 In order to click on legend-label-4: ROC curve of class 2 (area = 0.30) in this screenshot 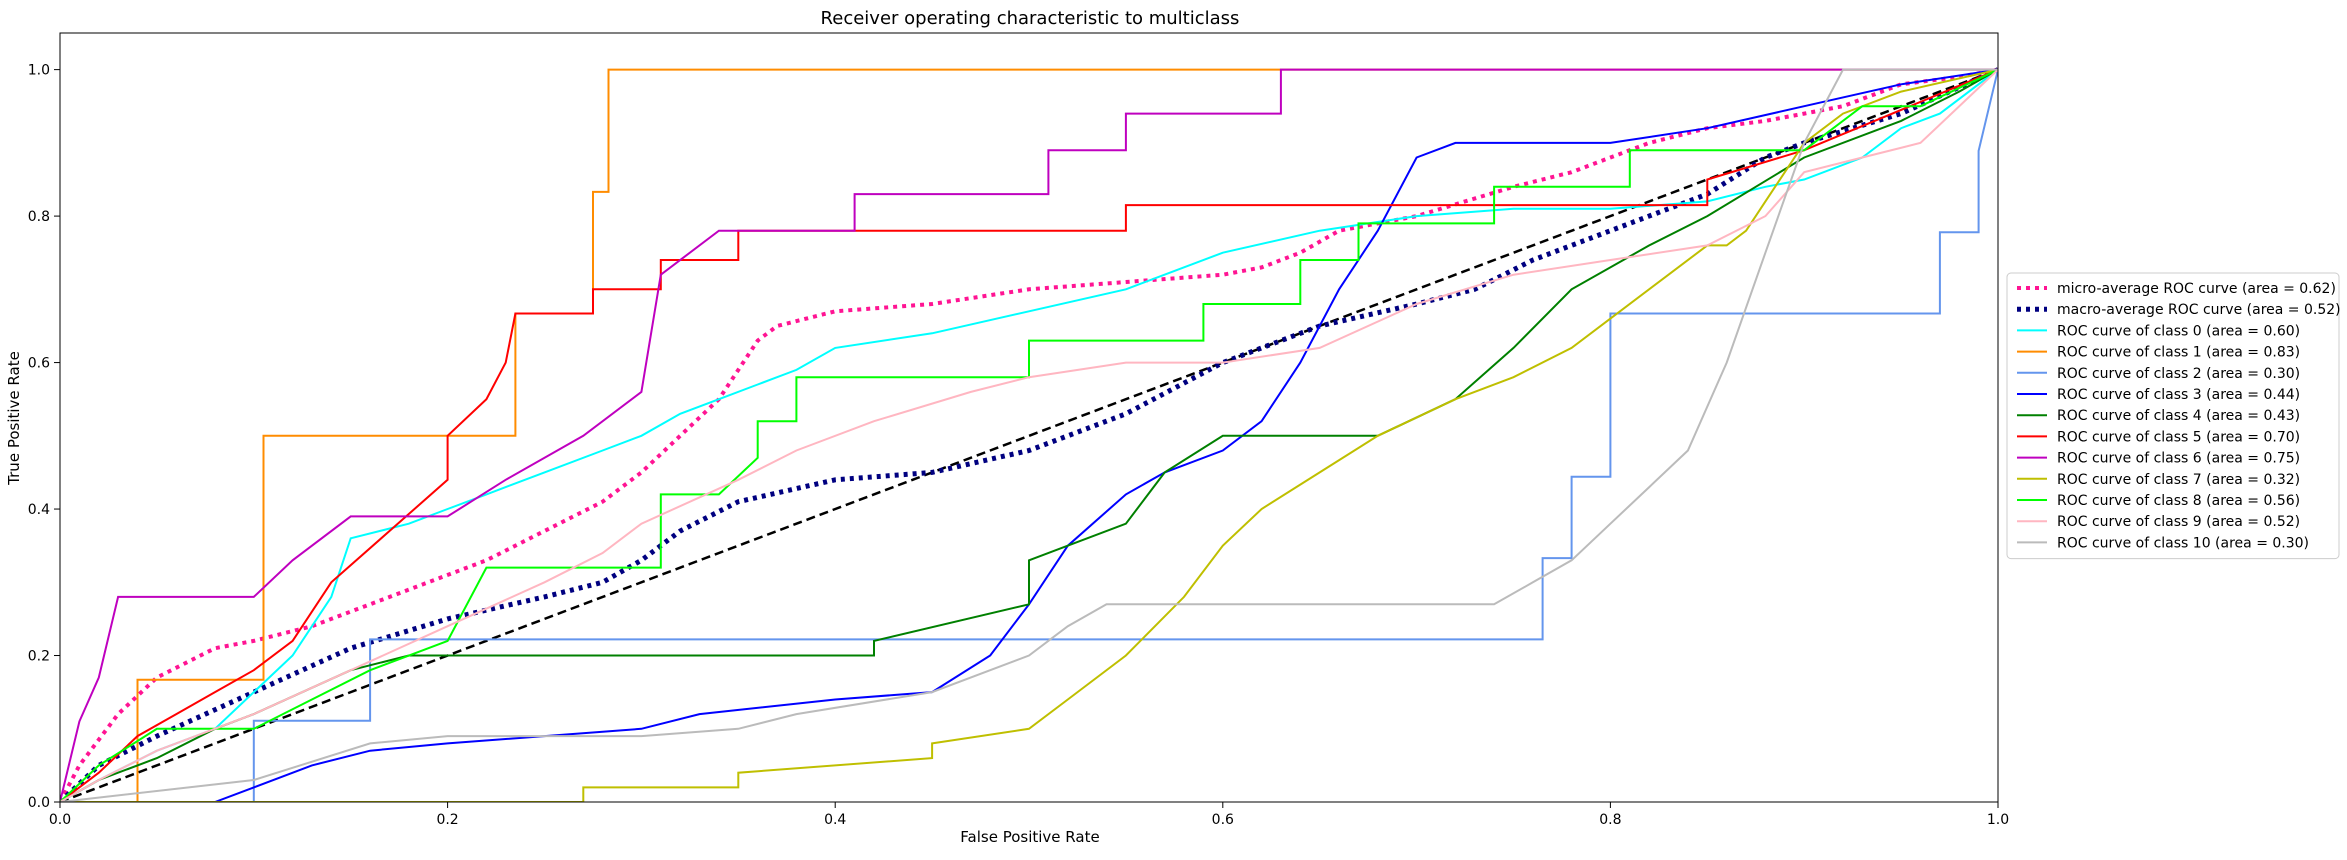, I will do `click(2178, 374)`.